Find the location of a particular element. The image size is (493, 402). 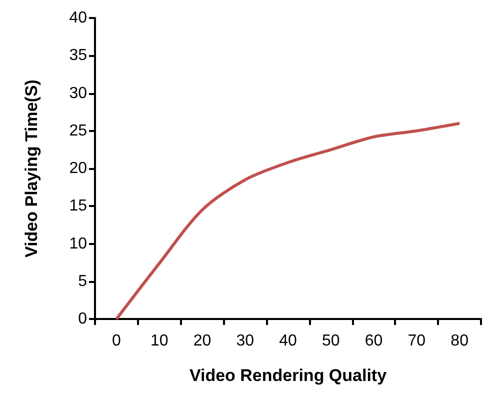

x-tick-label: 80 is located at coordinates (459, 341).